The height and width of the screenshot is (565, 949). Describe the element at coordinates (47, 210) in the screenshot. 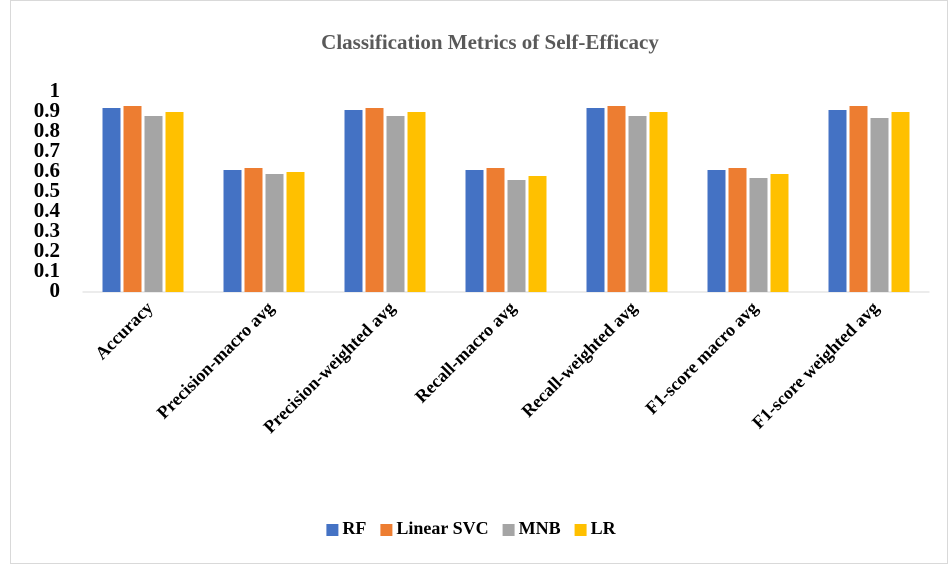

I see `y-tick-label: 0.4` at that location.